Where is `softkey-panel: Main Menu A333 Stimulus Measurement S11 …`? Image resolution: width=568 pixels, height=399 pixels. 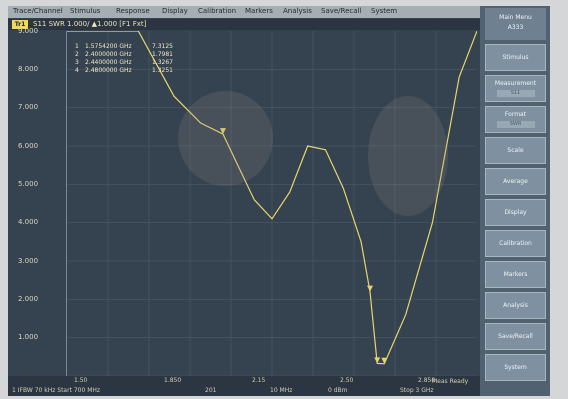 softkey-panel: Main Menu A333 Stimulus Measurement S11 … is located at coordinates (515, 201).